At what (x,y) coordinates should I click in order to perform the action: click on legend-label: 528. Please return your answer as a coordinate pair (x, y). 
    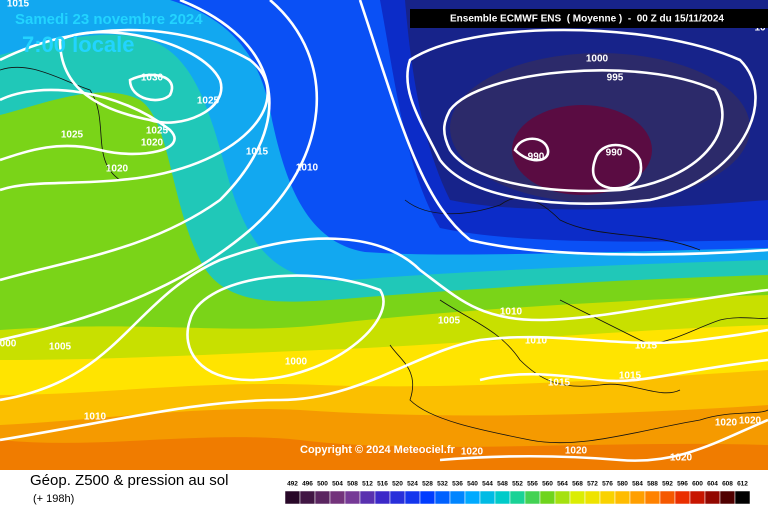
    Looking at the image, I should click on (427, 484).